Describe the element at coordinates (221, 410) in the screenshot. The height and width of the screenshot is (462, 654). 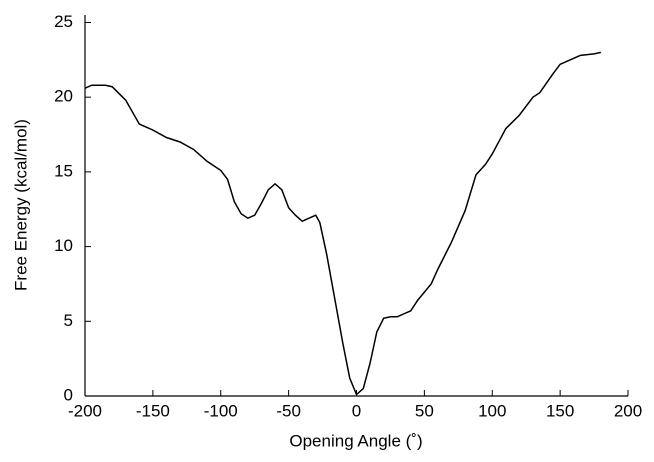
I see `x-tick-label: -100` at that location.